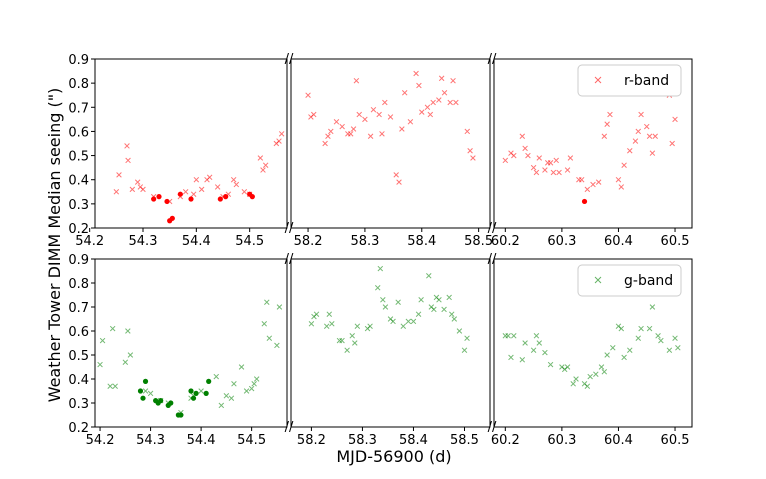 The height and width of the screenshot is (479, 766). I want to click on y-tick-label: 0.3, so click(78, 404).